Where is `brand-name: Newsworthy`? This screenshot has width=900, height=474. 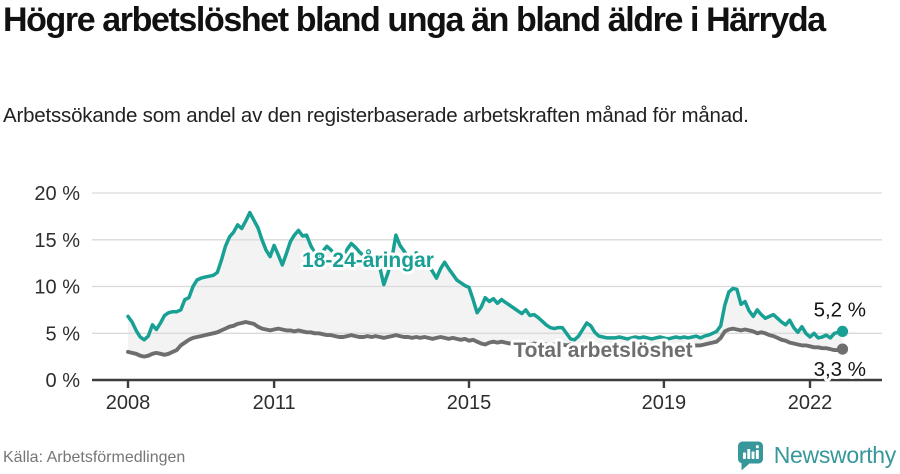
brand-name: Newsworthy is located at coordinates (835, 454).